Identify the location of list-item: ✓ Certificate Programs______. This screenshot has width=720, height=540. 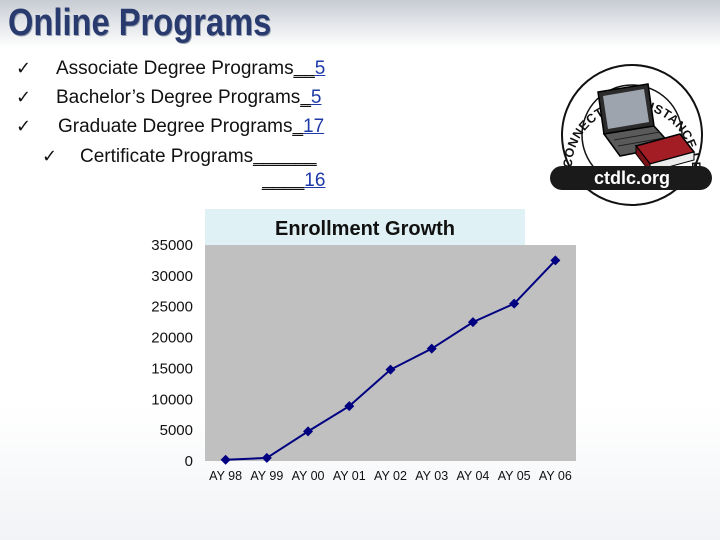
(192, 159).